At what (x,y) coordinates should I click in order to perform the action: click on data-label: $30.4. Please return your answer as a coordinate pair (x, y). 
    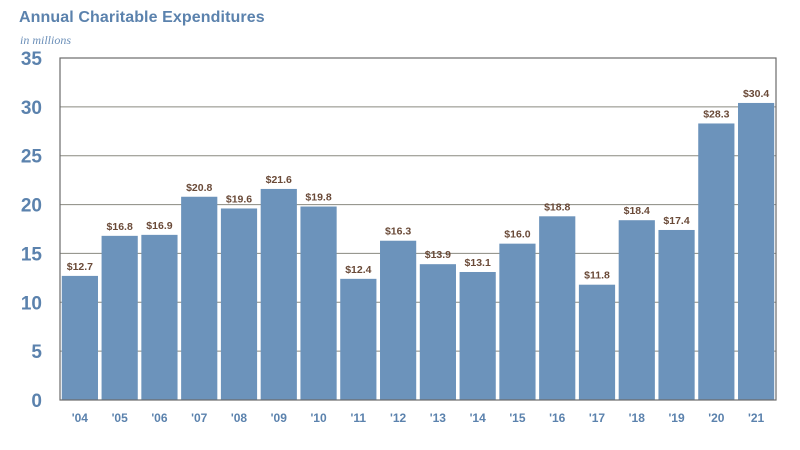
    Looking at the image, I should click on (756, 94).